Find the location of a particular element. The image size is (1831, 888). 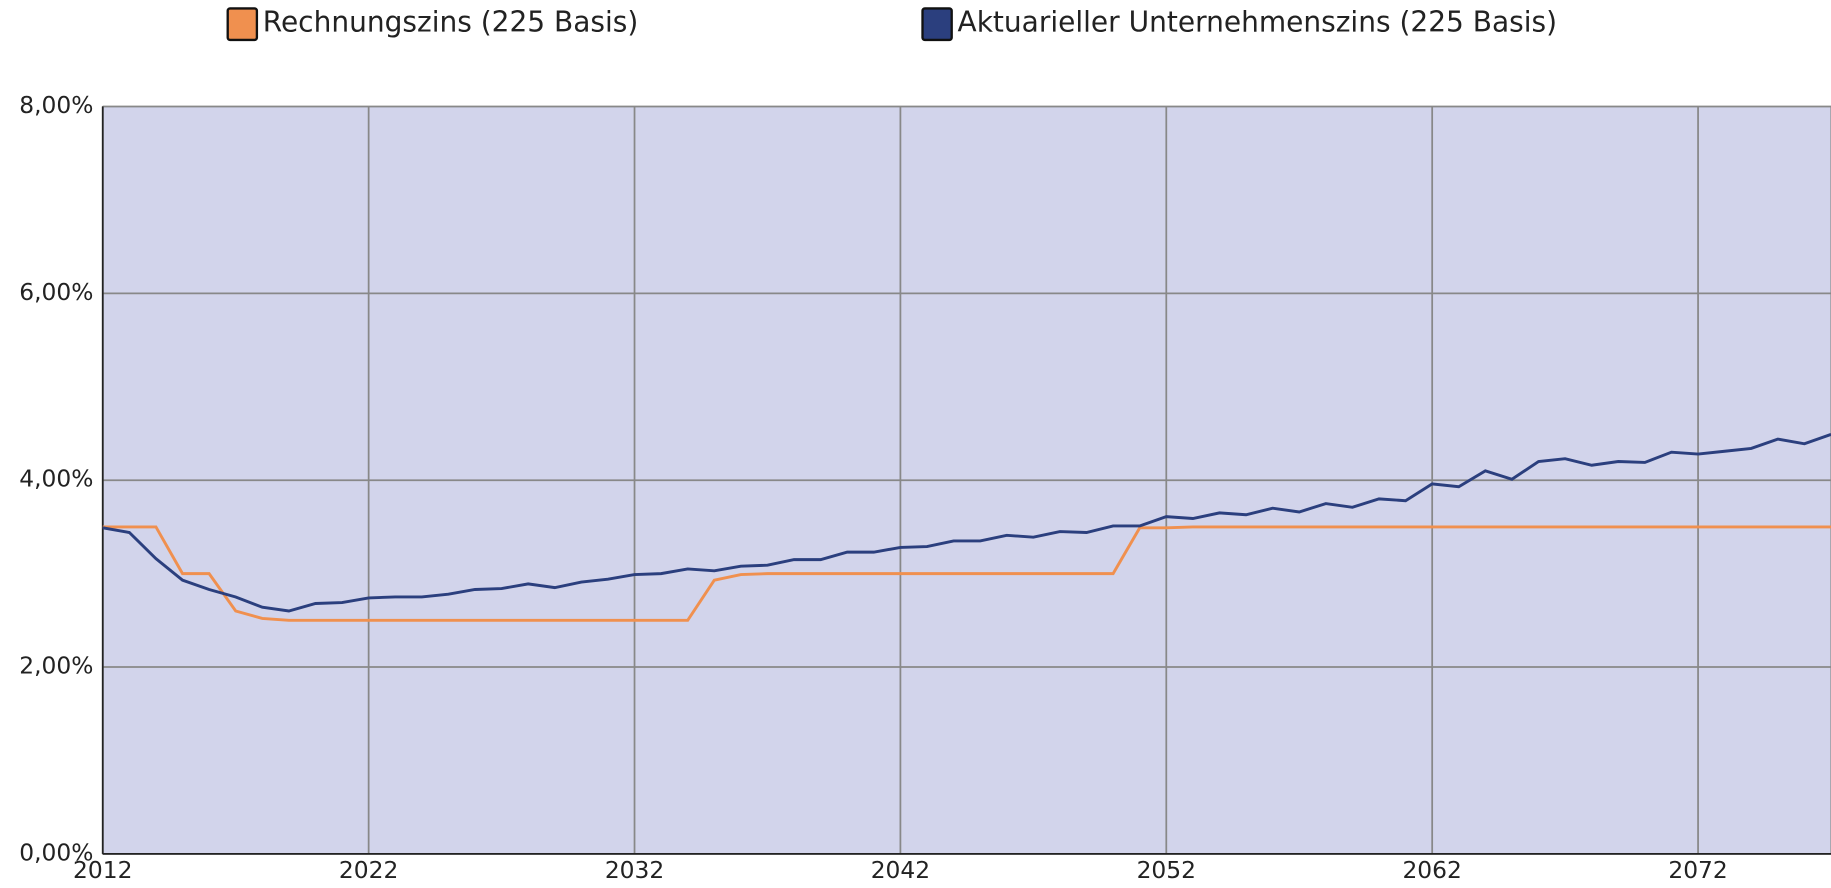

y-tick-label: 0,00% is located at coordinates (56, 852).